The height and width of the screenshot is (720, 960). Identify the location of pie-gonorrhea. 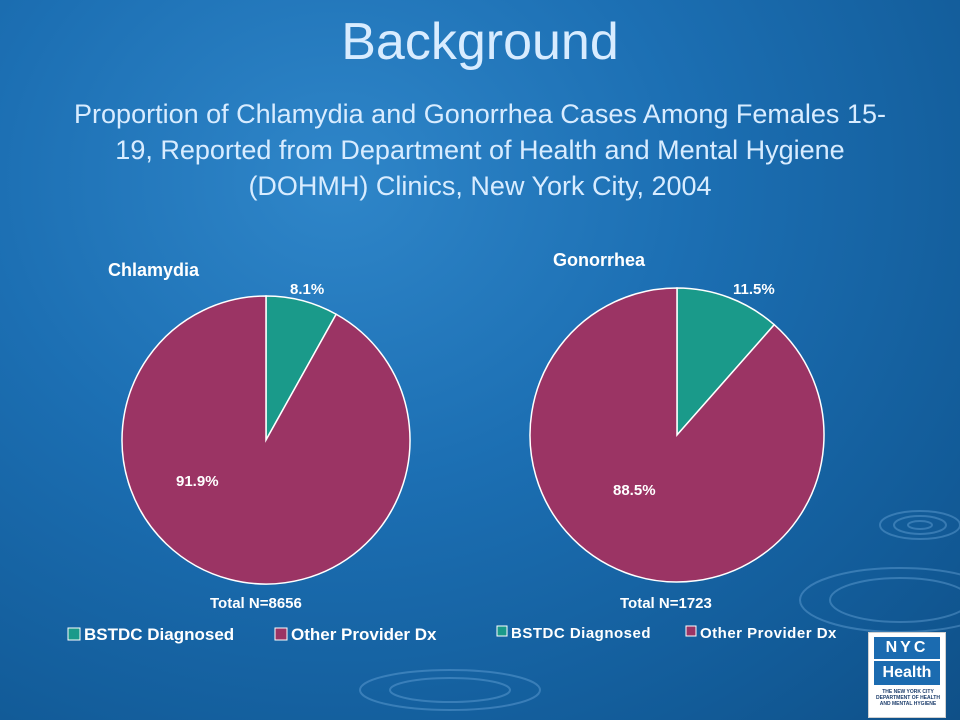
(677, 435).